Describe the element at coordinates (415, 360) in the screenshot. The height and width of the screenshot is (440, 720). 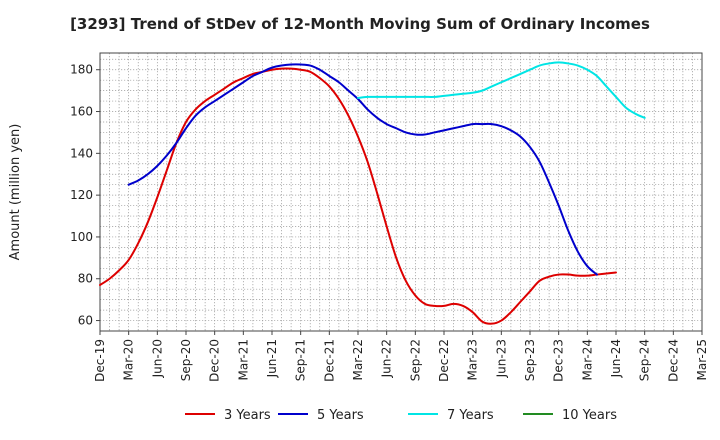
I see `x-tick-label: Sep-22` at that location.